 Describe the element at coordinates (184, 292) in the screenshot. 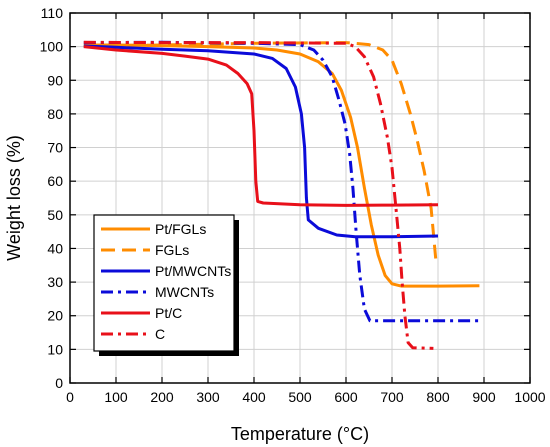

I see `legend-label: MWCNTs` at that location.